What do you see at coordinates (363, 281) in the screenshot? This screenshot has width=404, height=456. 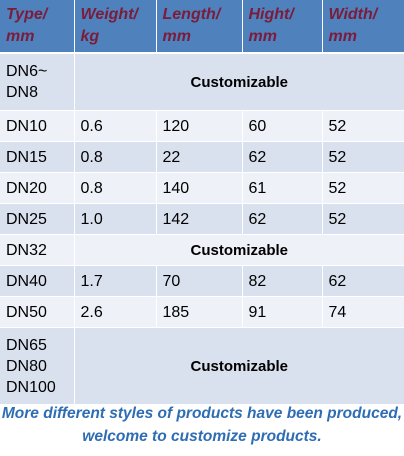 I see `width-cell: 62` at bounding box center [363, 281].